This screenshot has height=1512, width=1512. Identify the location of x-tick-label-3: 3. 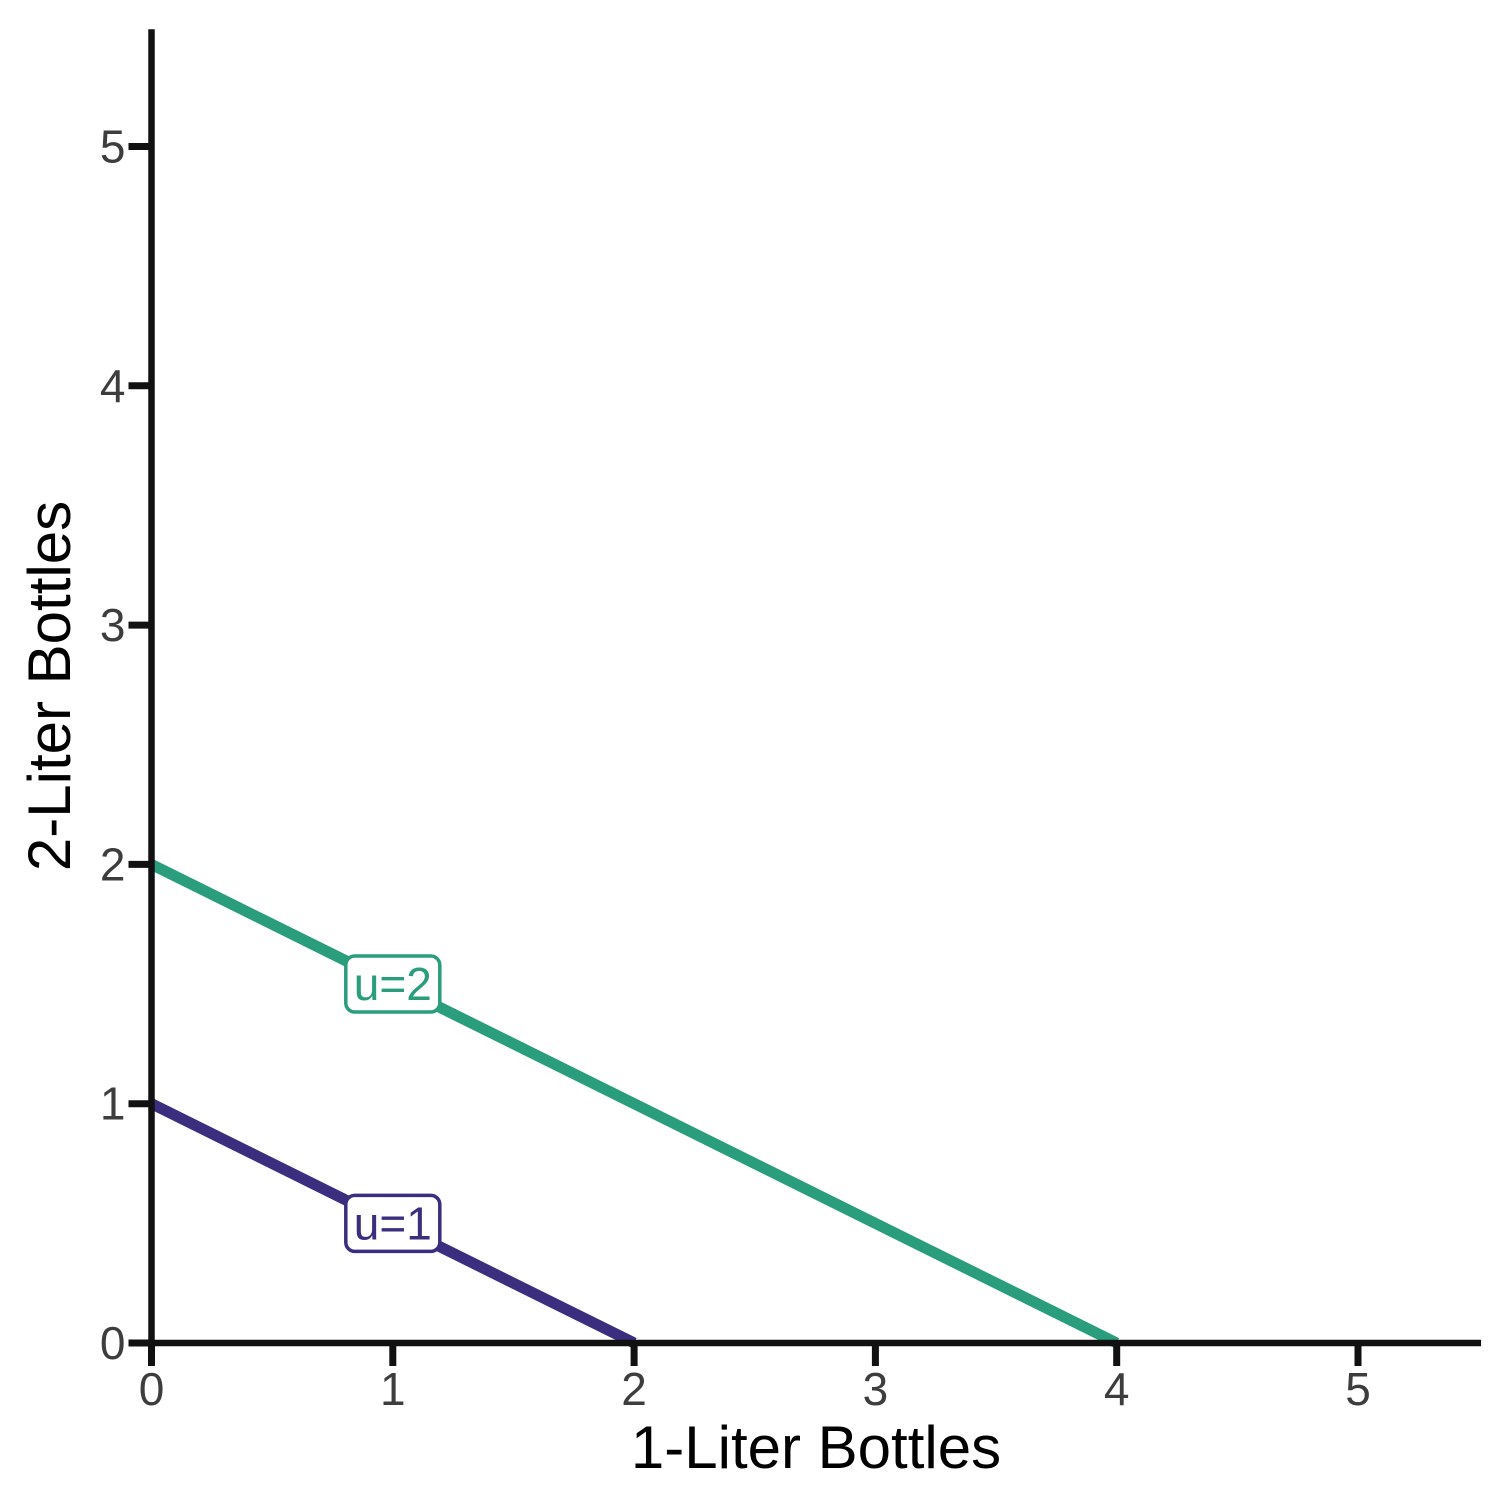
(876, 1389).